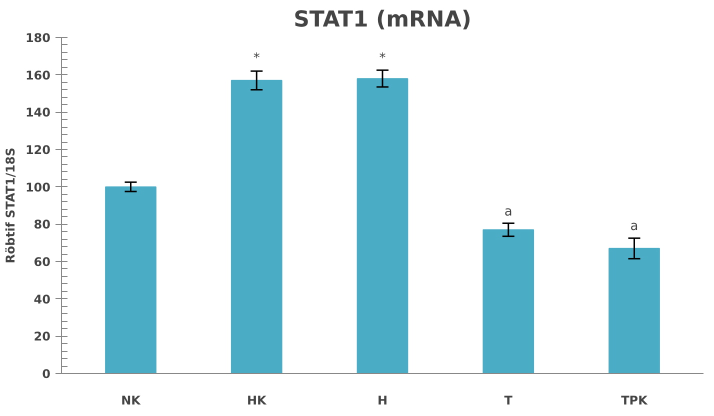  Describe the element at coordinates (42, 225) in the screenshot. I see `y-tick-label: 80` at that location.